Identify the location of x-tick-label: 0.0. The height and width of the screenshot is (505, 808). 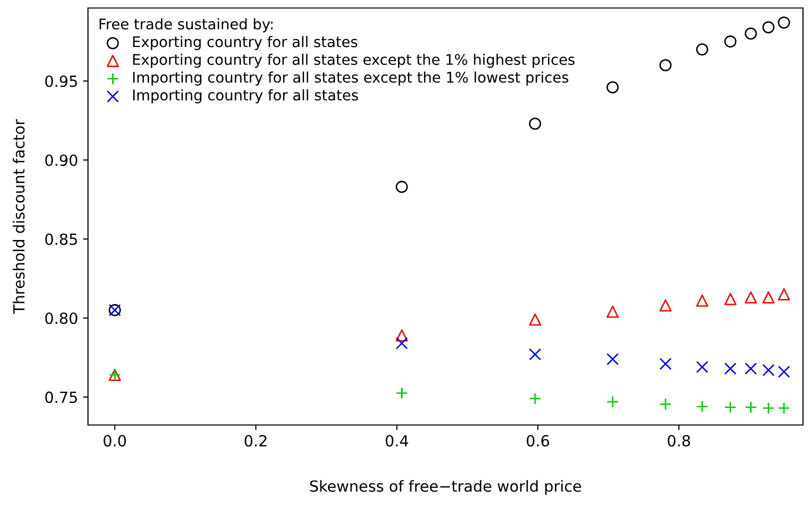
(115, 440).